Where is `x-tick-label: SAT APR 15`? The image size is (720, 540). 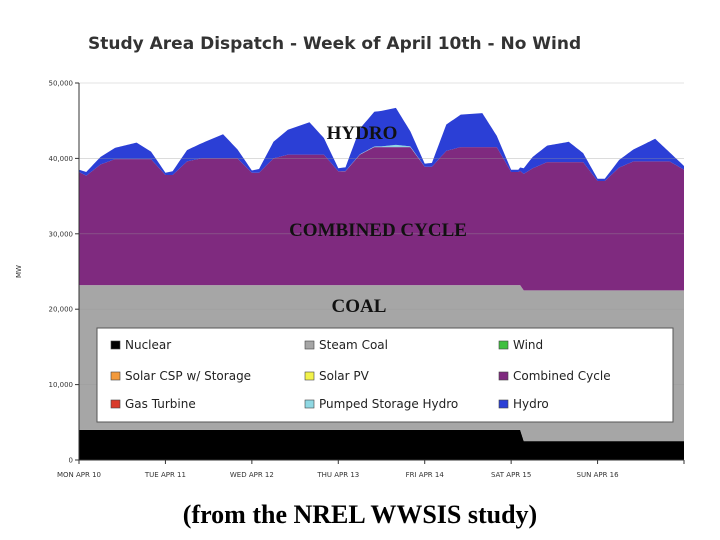 x-tick-label: SAT APR 15 is located at coordinates (511, 475).